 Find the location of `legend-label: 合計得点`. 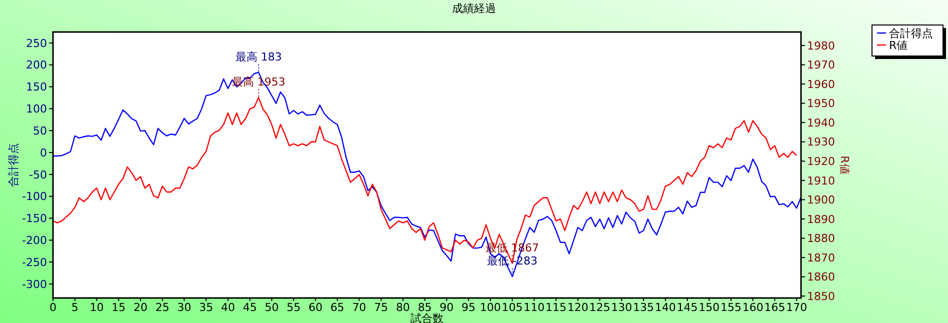

legend-label: 合計得点 is located at coordinates (911, 33).